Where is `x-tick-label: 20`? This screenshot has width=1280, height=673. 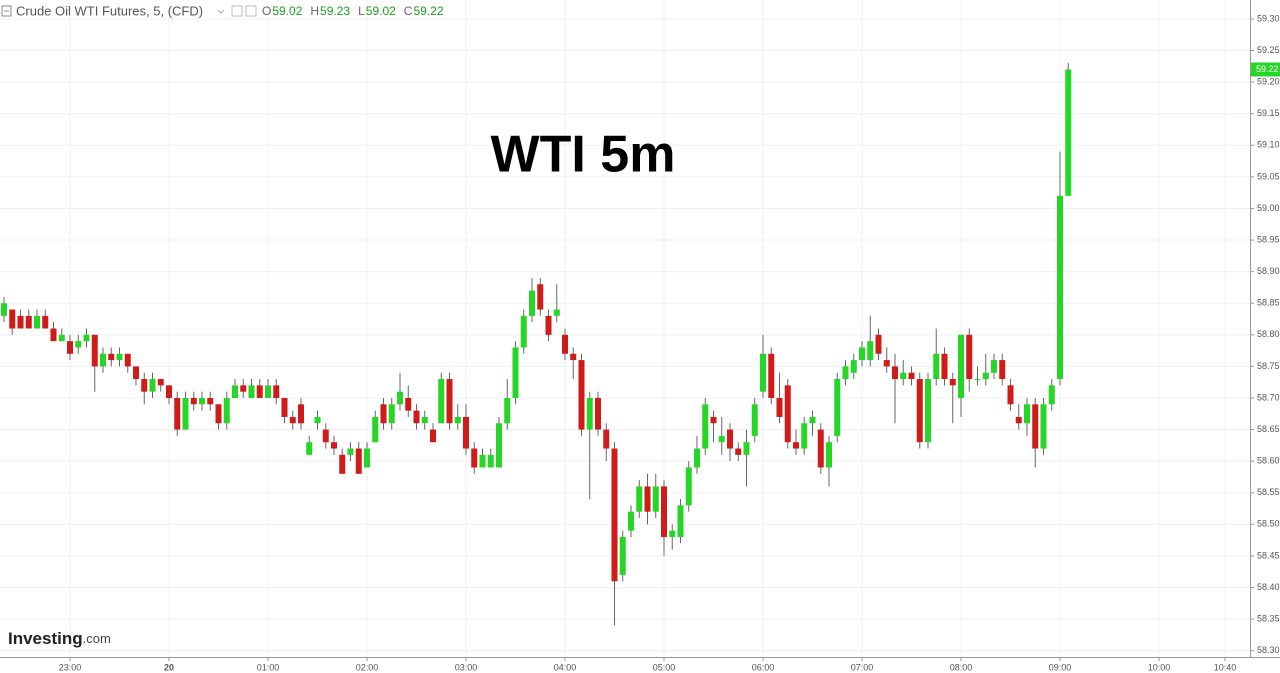 x-tick-label: 20 is located at coordinates (169, 667).